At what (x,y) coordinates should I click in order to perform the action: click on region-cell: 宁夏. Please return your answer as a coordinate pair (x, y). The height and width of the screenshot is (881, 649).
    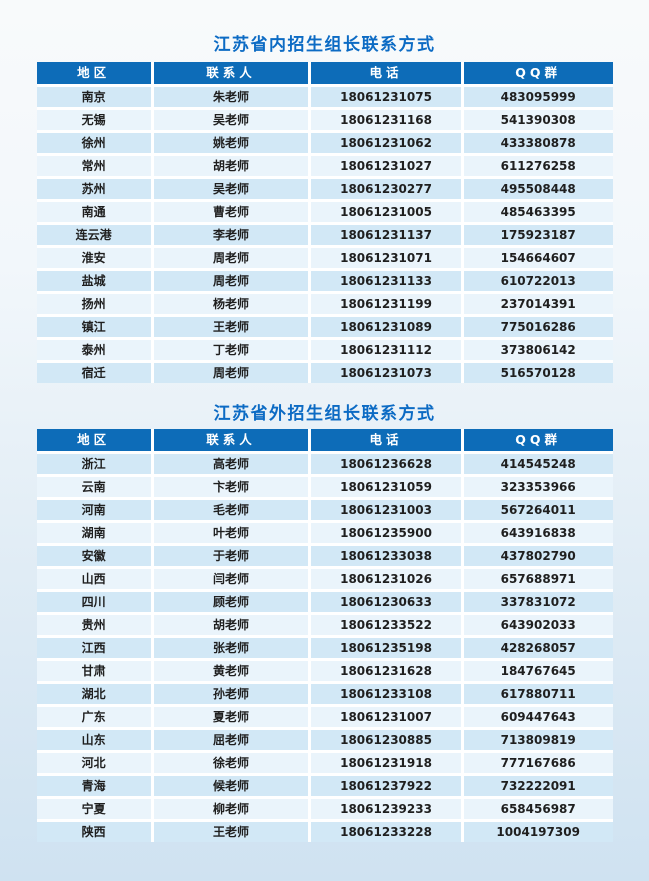
    Looking at the image, I should click on (93, 809).